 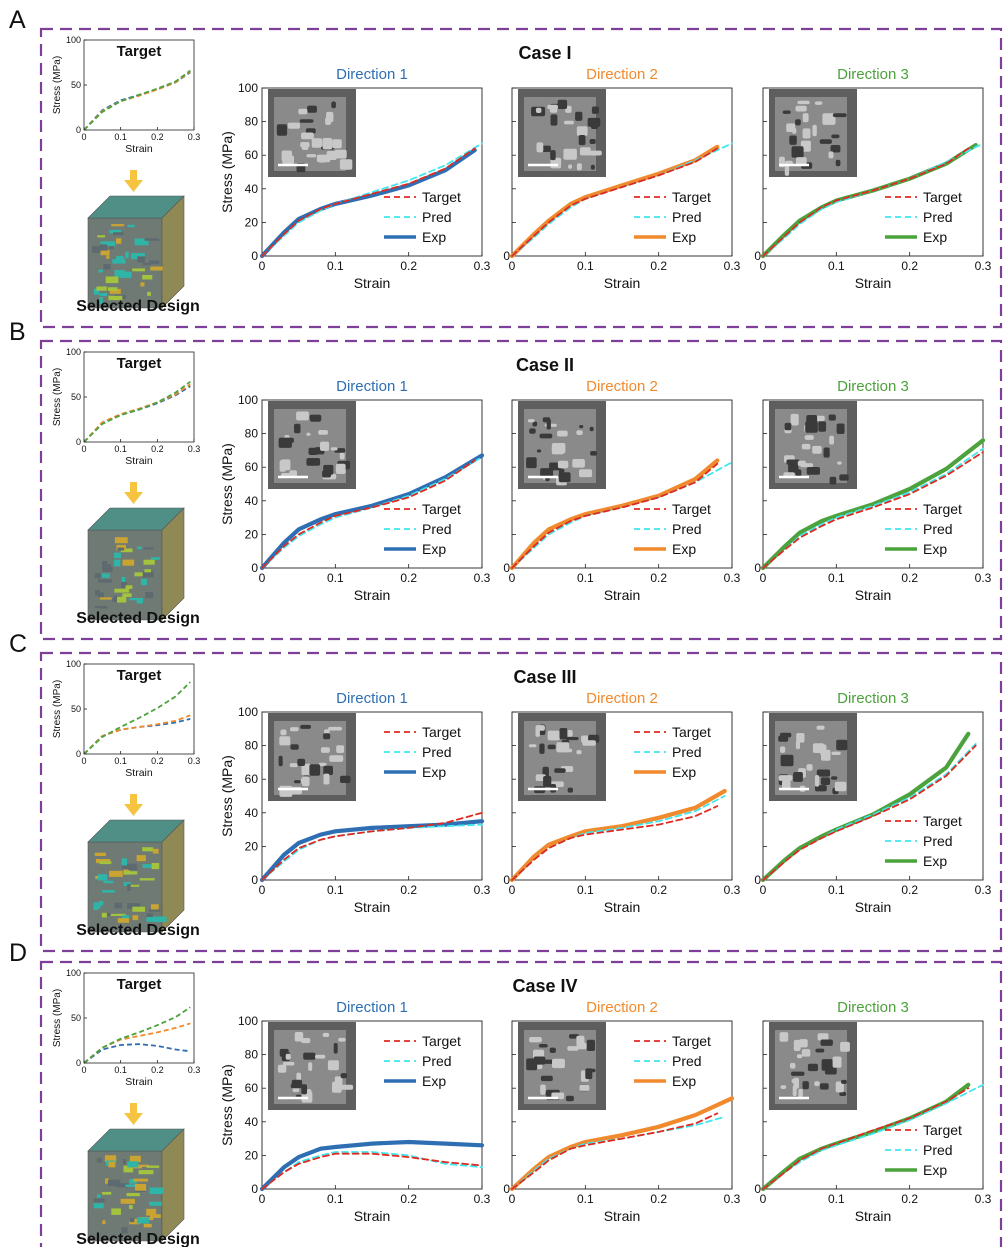 I want to click on y-tick-label: 20, so click(x=252, y=1155).